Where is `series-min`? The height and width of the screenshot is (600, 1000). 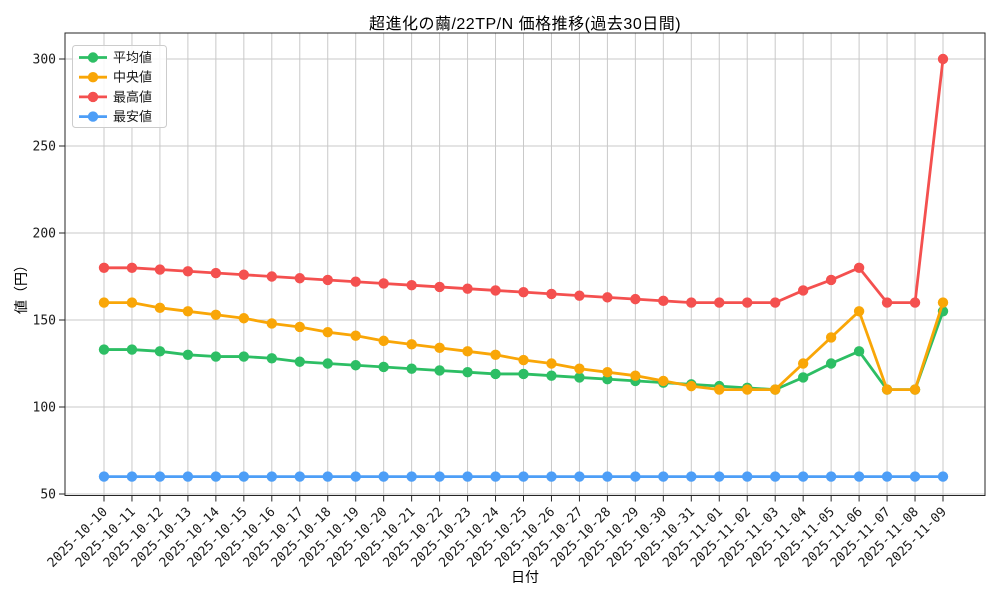 series-min is located at coordinates (523, 476).